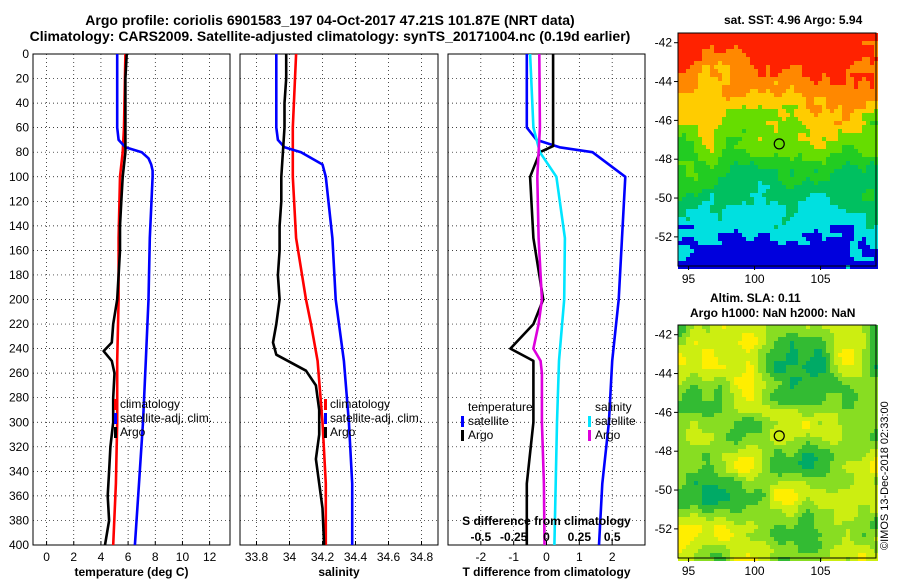 The width and height of the screenshot is (900, 580). Describe the element at coordinates (166, 418) in the screenshot. I see `temperature-legend-label: satellite-adj. clim.` at that location.